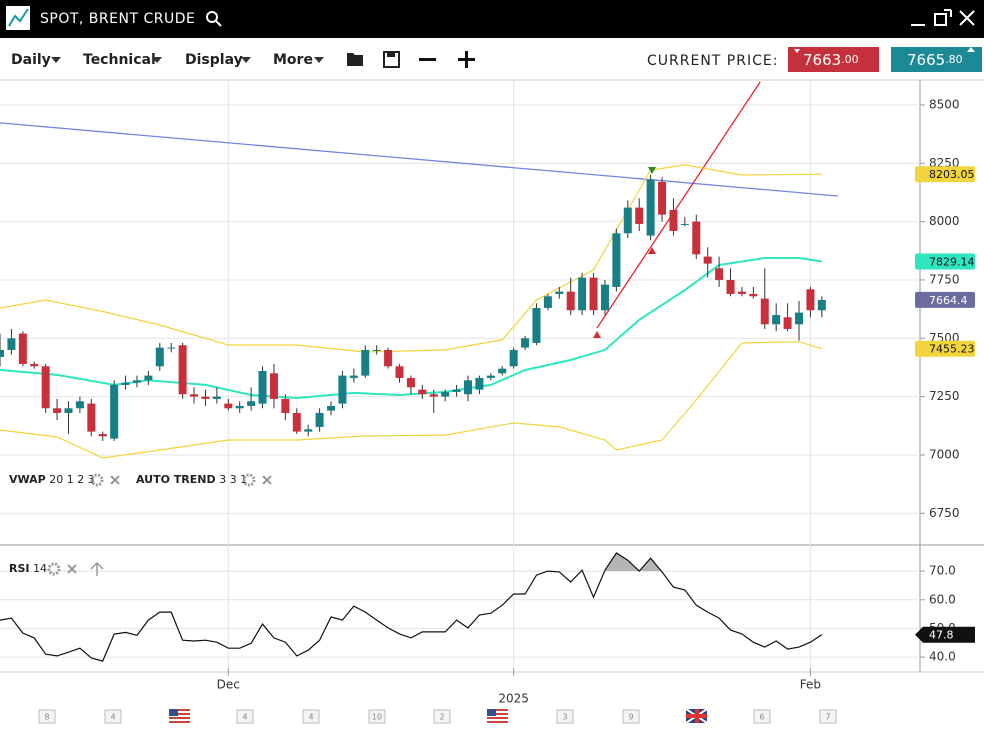 This screenshot has width=984, height=729. What do you see at coordinates (28, 568) in the screenshot?
I see `rsi-label: RSI 14` at bounding box center [28, 568].